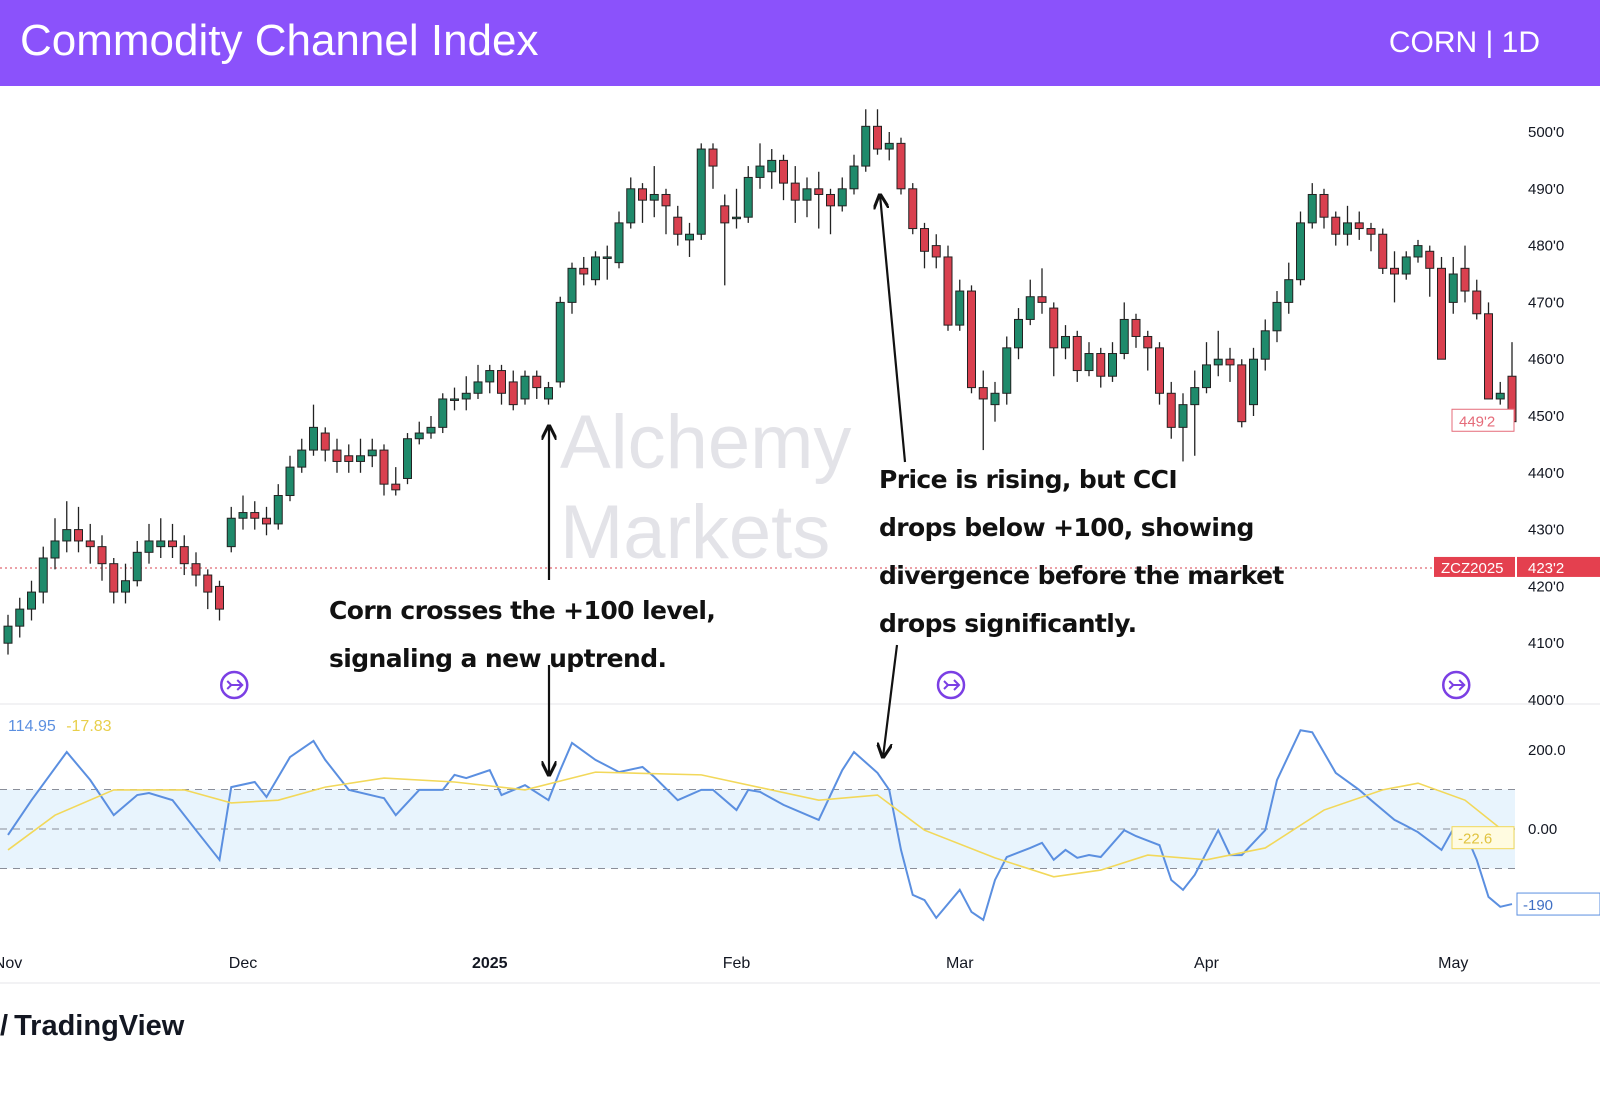 This screenshot has width=1600, height=1095. What do you see at coordinates (1066, 527) in the screenshot?
I see `annotation-line: drops below +100, showing` at bounding box center [1066, 527].